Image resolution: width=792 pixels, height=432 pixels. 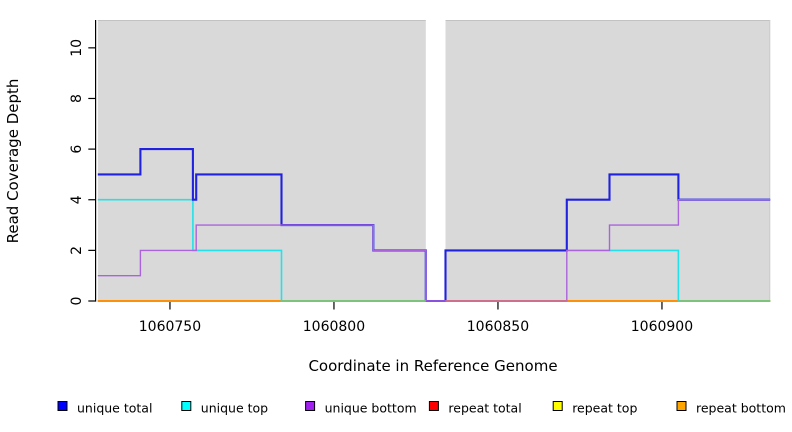 I want to click on legend-label: repeat bottom, so click(x=741, y=408).